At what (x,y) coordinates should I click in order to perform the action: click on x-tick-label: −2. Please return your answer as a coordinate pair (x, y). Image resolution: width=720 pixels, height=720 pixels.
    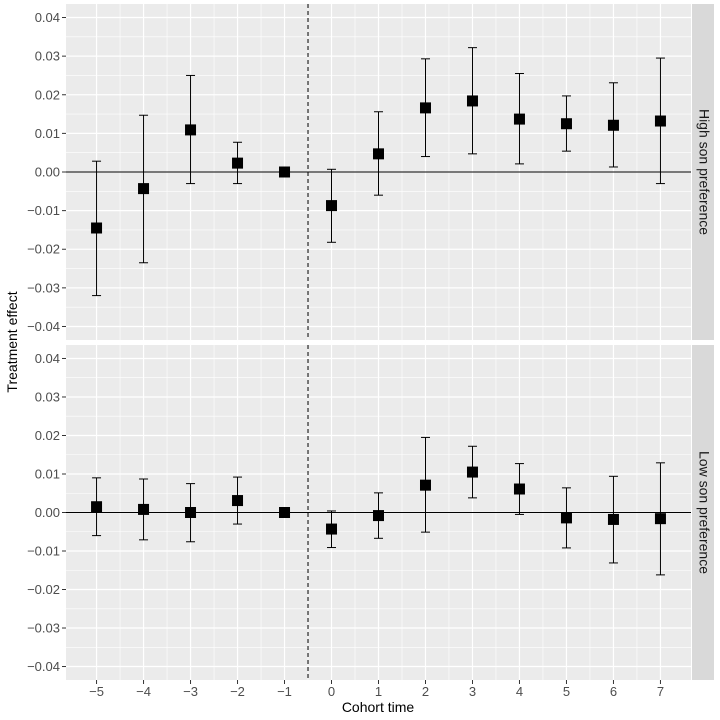
    Looking at the image, I should click on (237, 691).